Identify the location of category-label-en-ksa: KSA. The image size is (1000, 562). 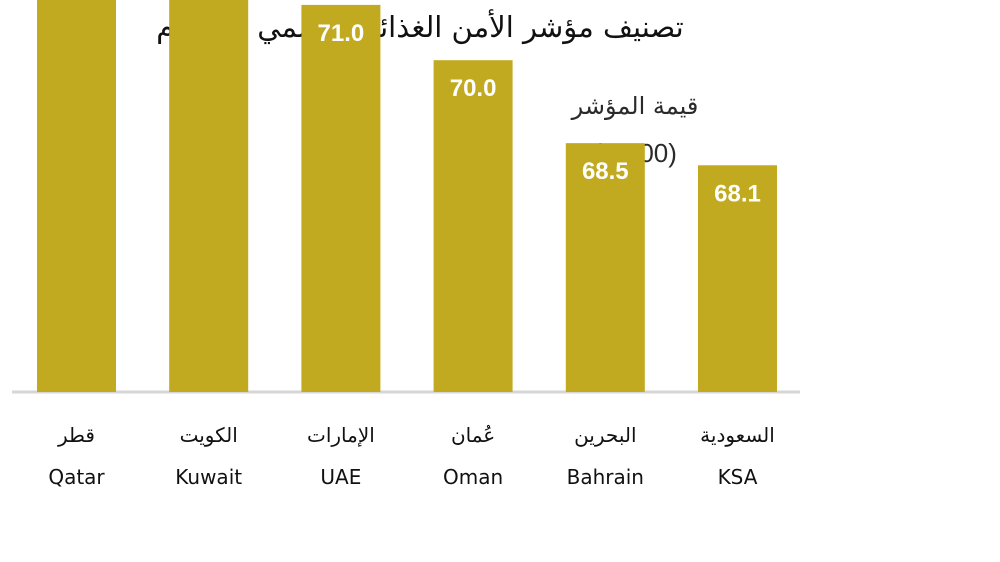
(738, 477).